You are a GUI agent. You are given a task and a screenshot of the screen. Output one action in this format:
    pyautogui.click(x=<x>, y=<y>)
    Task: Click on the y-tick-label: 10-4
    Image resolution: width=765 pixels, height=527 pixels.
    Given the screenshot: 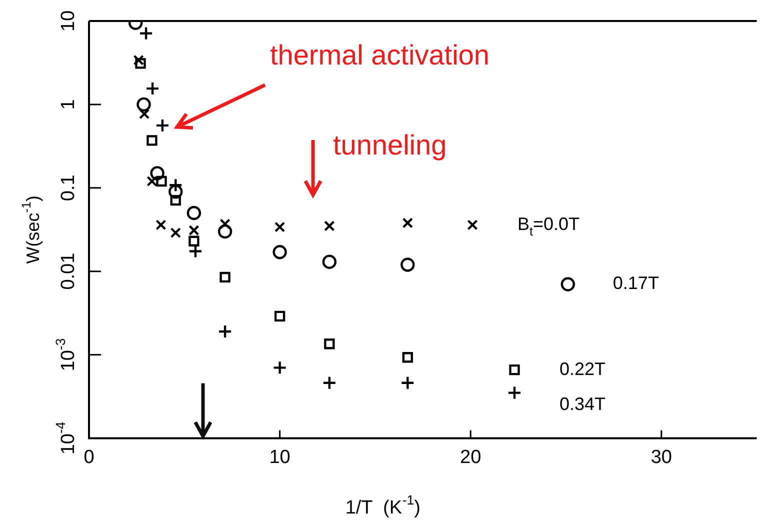 What is the action you would take?
    pyautogui.click(x=66, y=438)
    